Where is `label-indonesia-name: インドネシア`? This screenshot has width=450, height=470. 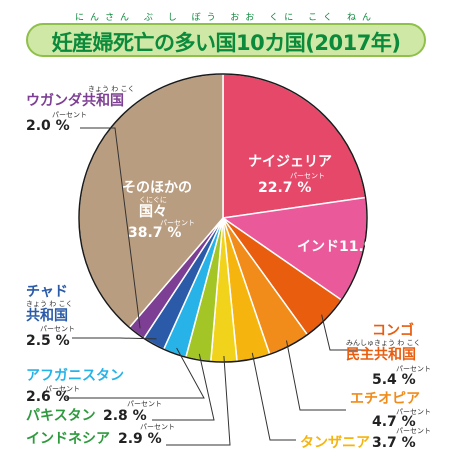 label-indonesia-name: インドネシア is located at coordinates (68, 439).